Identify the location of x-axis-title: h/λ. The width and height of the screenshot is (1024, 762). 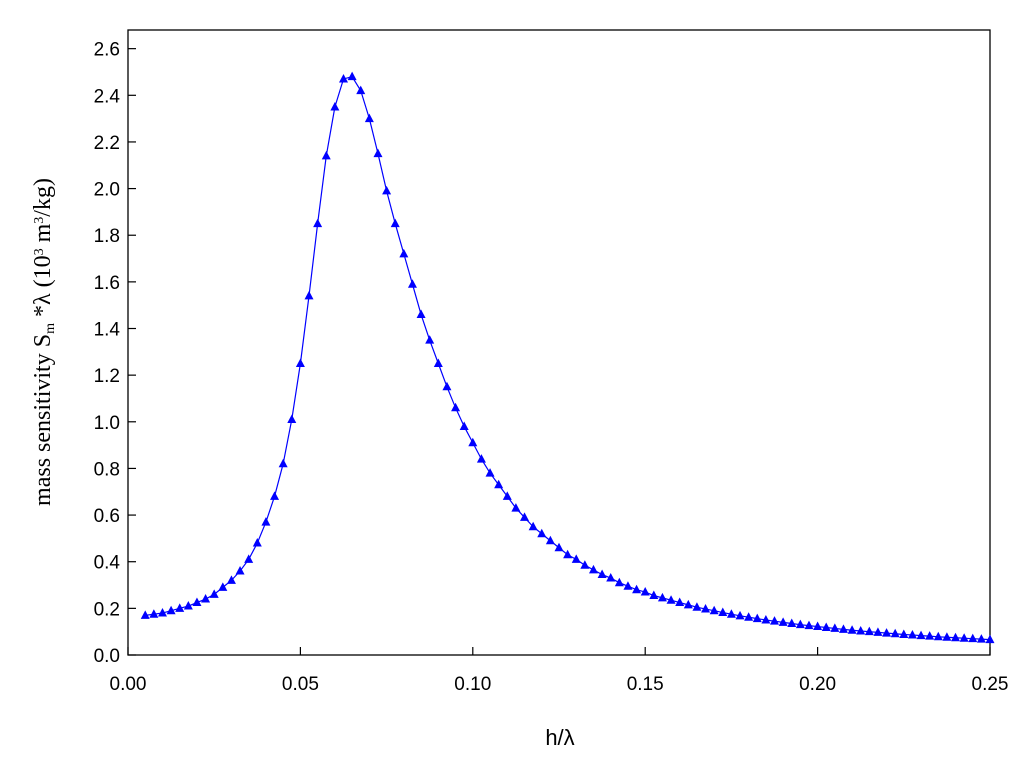
(559, 737).